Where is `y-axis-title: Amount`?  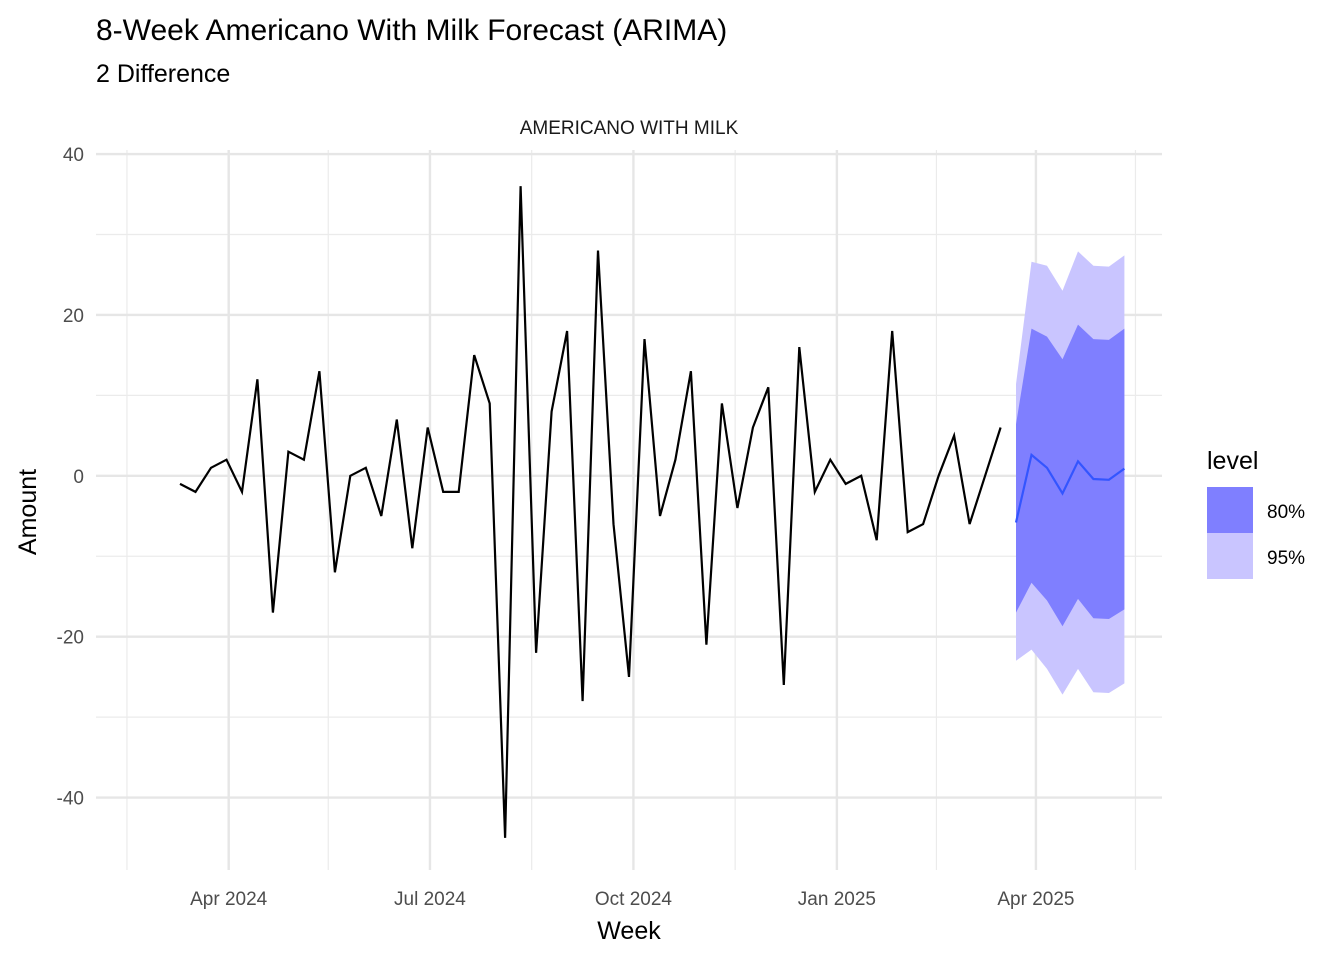 y-axis-title: Amount is located at coordinates (28, 512).